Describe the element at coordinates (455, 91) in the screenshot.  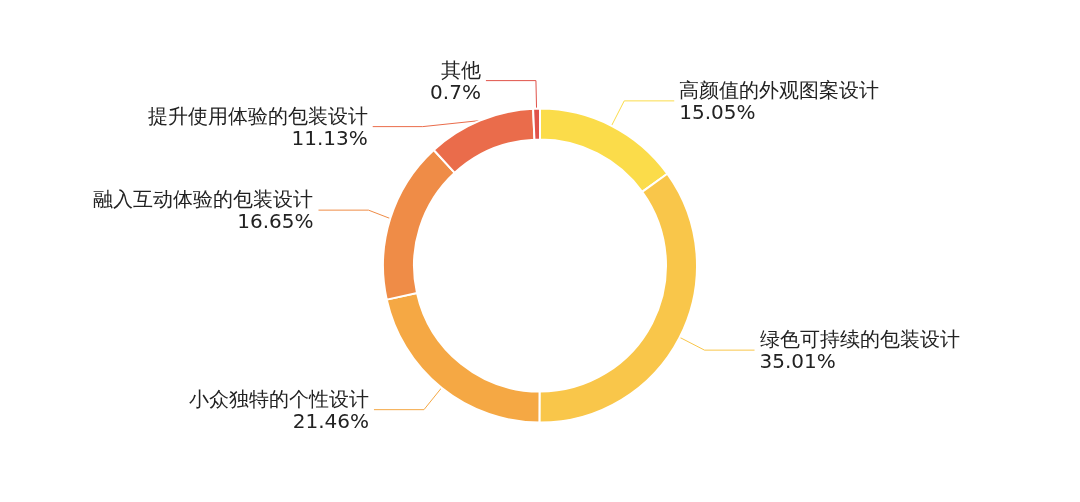
I see `data-label: 0.7%` at that location.